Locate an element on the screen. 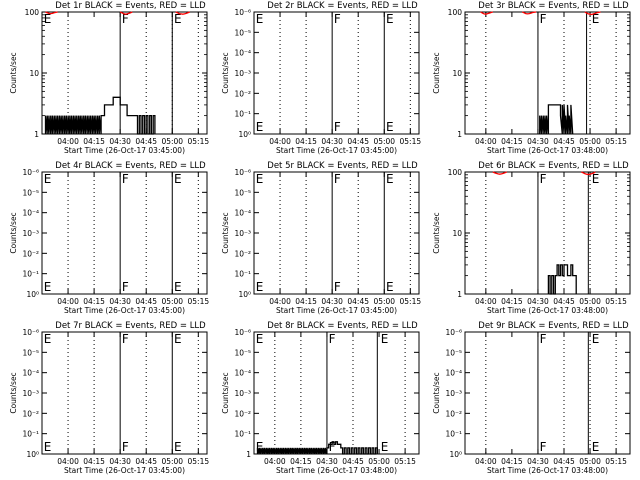  panel-title: Det 2r BLACK = Events, RED = LLD is located at coordinates (342, 6).